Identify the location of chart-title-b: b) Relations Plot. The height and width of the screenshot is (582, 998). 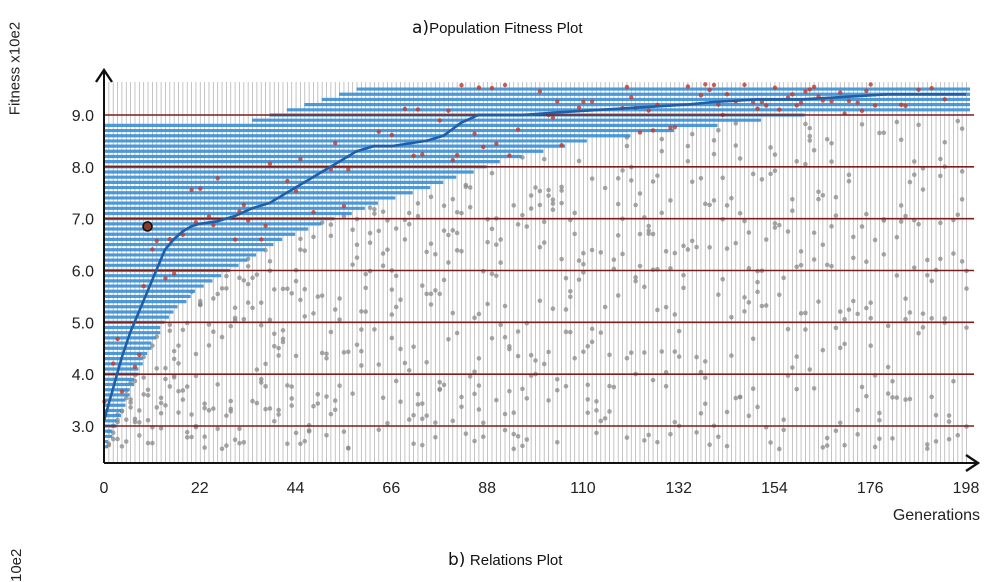
(505, 560).